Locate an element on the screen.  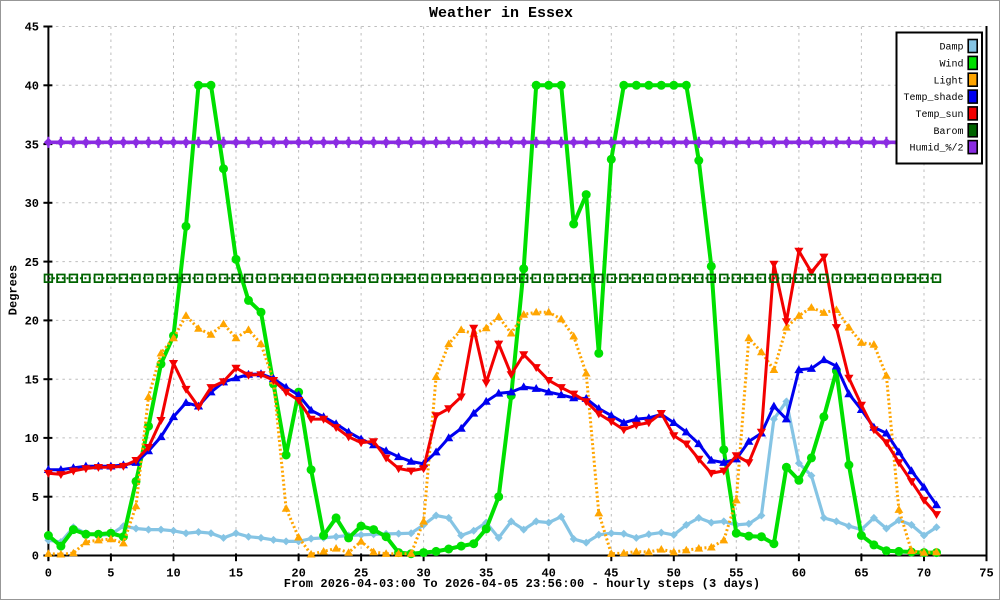
svg-text: Wind is located at coordinates (951, 65).